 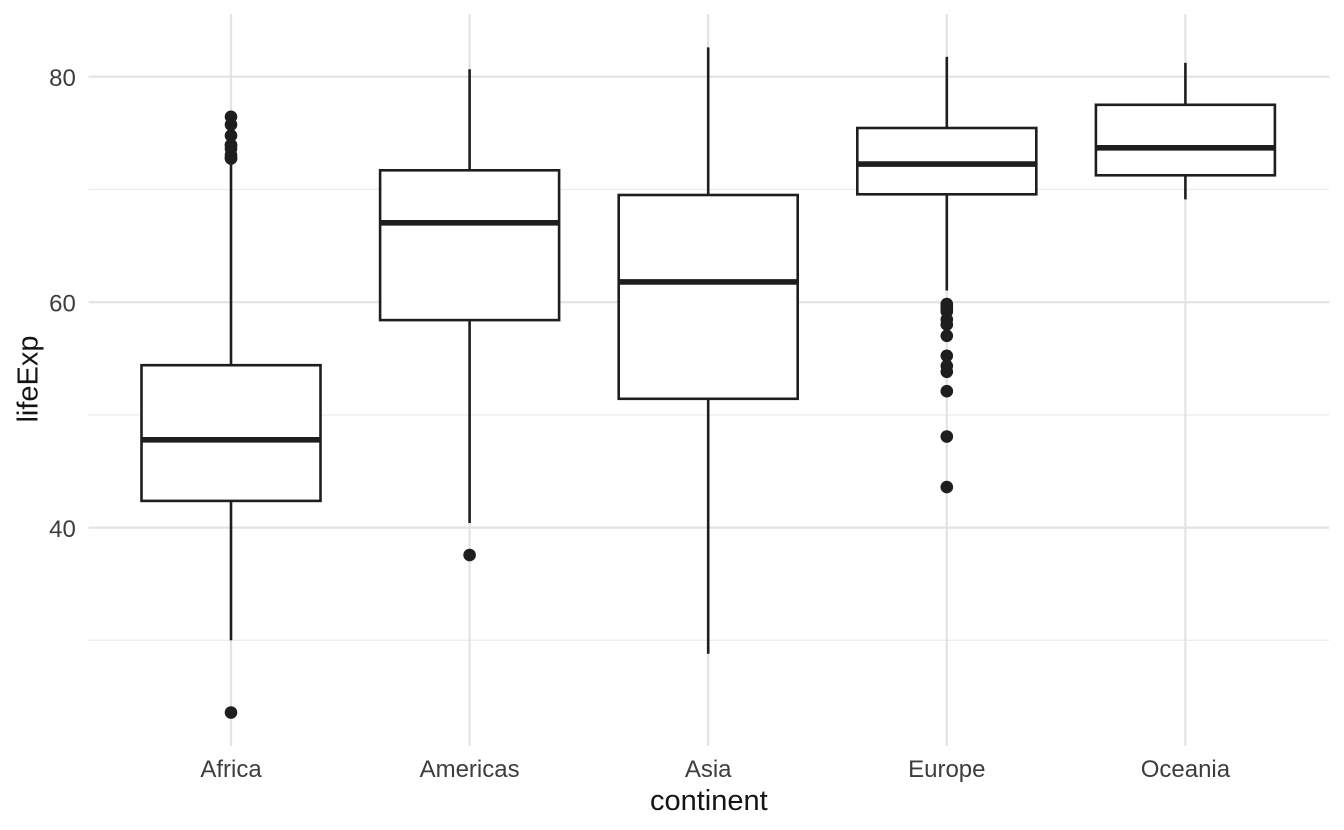 I want to click on svg-text: lifeExp, so click(x=29, y=378).